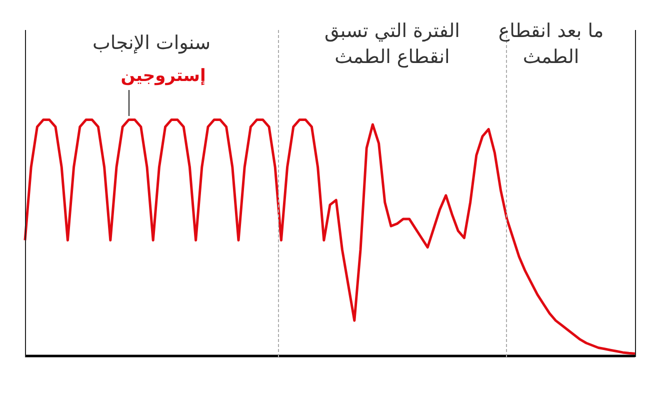 This screenshot has height=400, width=650. I want to click on text: إستروجين, so click(163, 76).